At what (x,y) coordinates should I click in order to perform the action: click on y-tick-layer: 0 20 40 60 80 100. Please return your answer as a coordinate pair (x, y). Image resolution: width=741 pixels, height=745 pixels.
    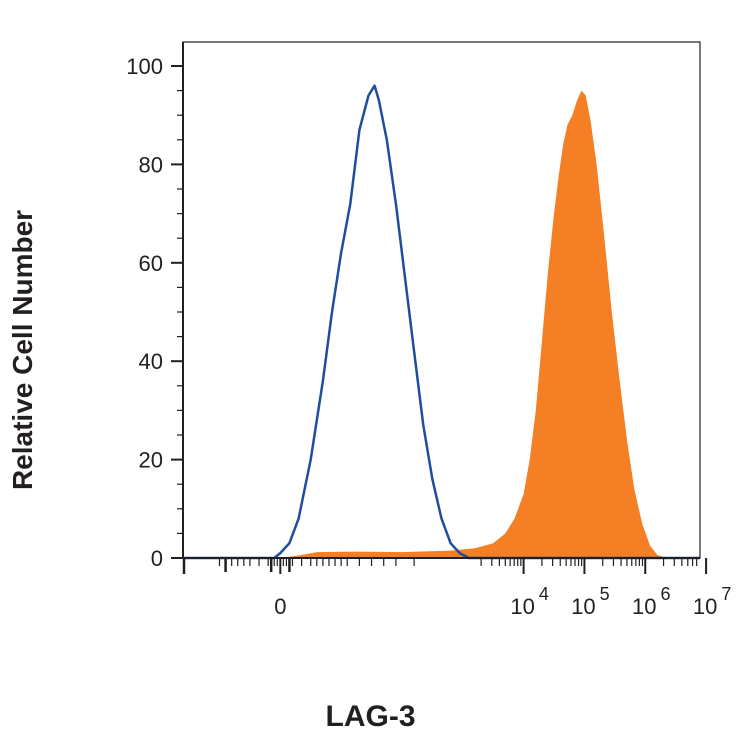
    Looking at the image, I should click on (154, 312).